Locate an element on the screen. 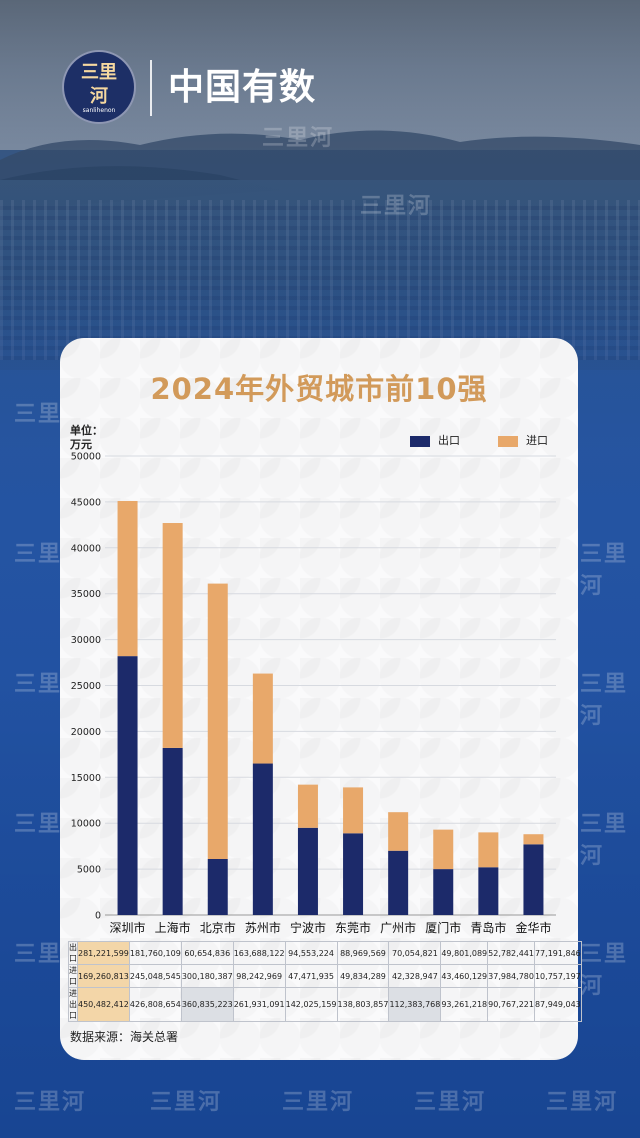  y-tick-label: 40000 is located at coordinates (86, 548).